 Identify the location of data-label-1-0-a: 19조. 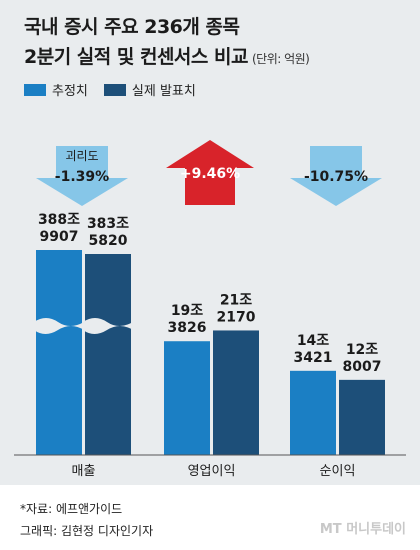
(187, 311).